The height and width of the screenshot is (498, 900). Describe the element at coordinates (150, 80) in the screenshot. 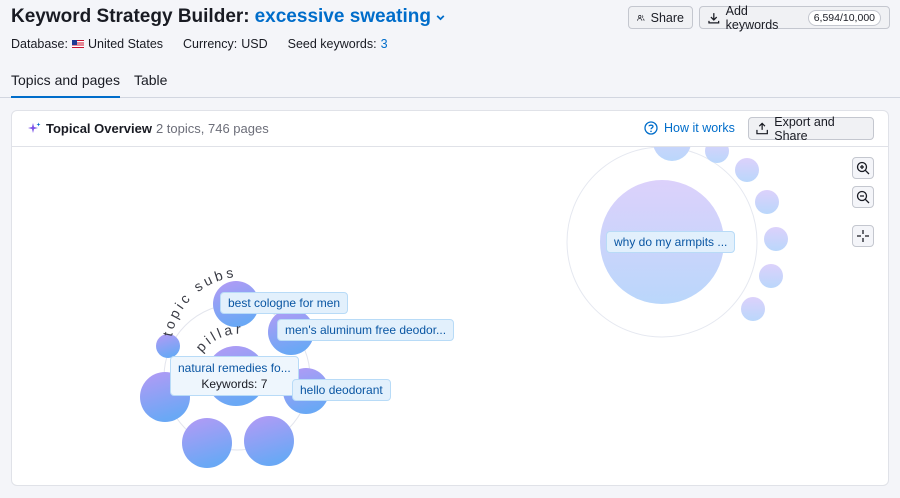

I see `tab-table: Table` at that location.